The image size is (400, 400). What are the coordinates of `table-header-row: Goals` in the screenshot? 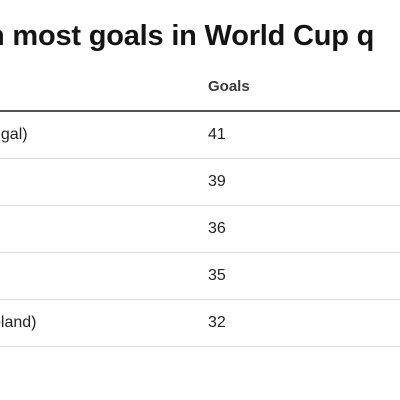 It's located at (200, 86).